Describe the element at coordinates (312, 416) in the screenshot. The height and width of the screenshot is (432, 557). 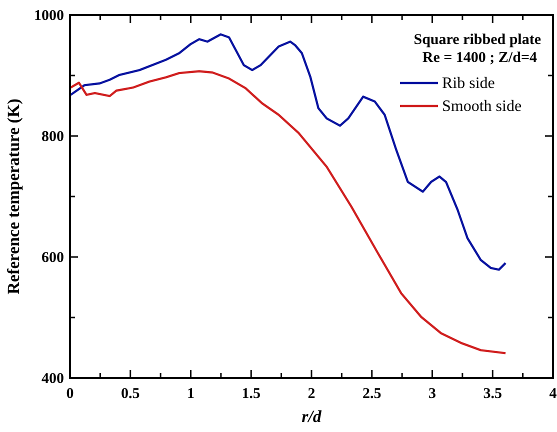
I see `x-axis-title: r/d` at that location.